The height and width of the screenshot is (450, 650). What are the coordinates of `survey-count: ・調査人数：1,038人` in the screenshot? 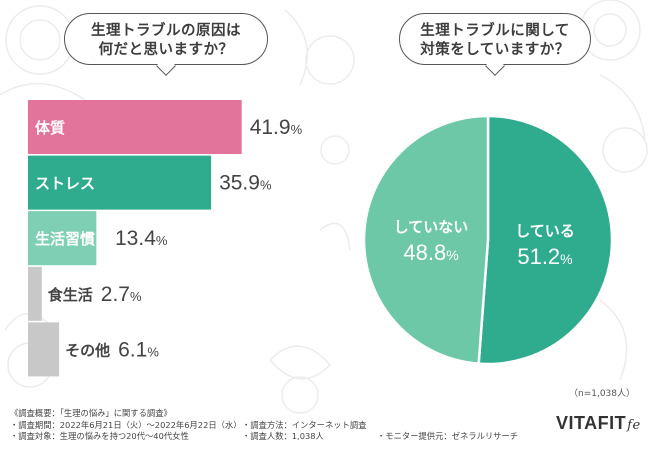 It's located at (283, 436).